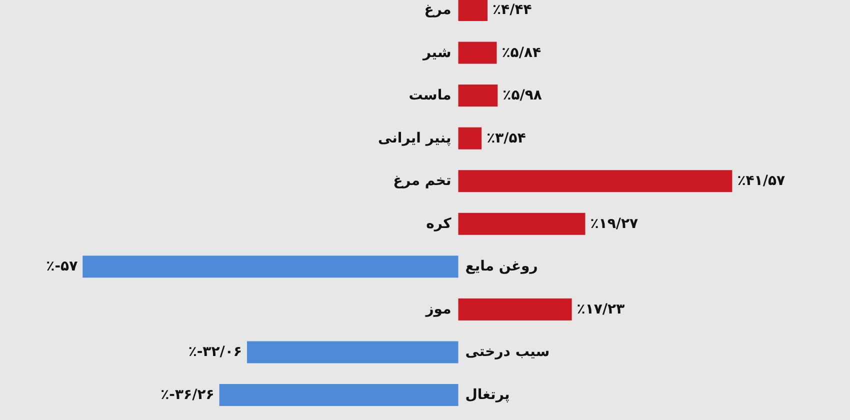  Describe the element at coordinates (501, 266) in the screenshot. I see `y-tick-label: روغن مایع` at that location.